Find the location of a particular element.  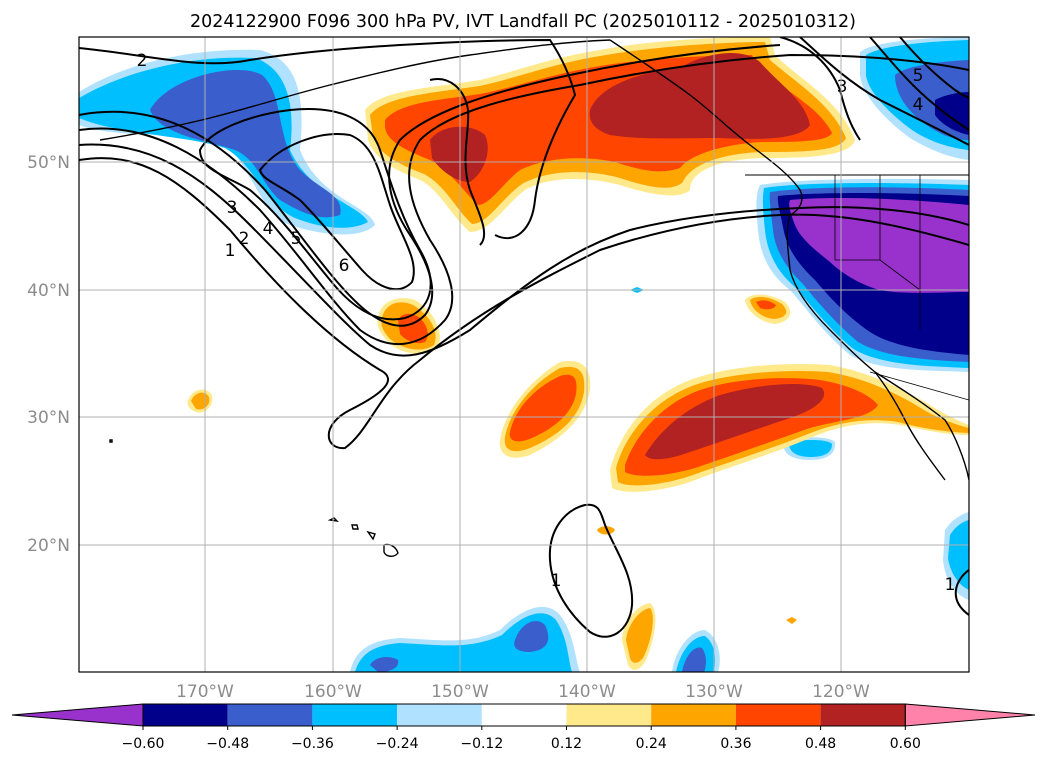

positive-anomaly-cutoff-red is located at coordinates (413, 328).